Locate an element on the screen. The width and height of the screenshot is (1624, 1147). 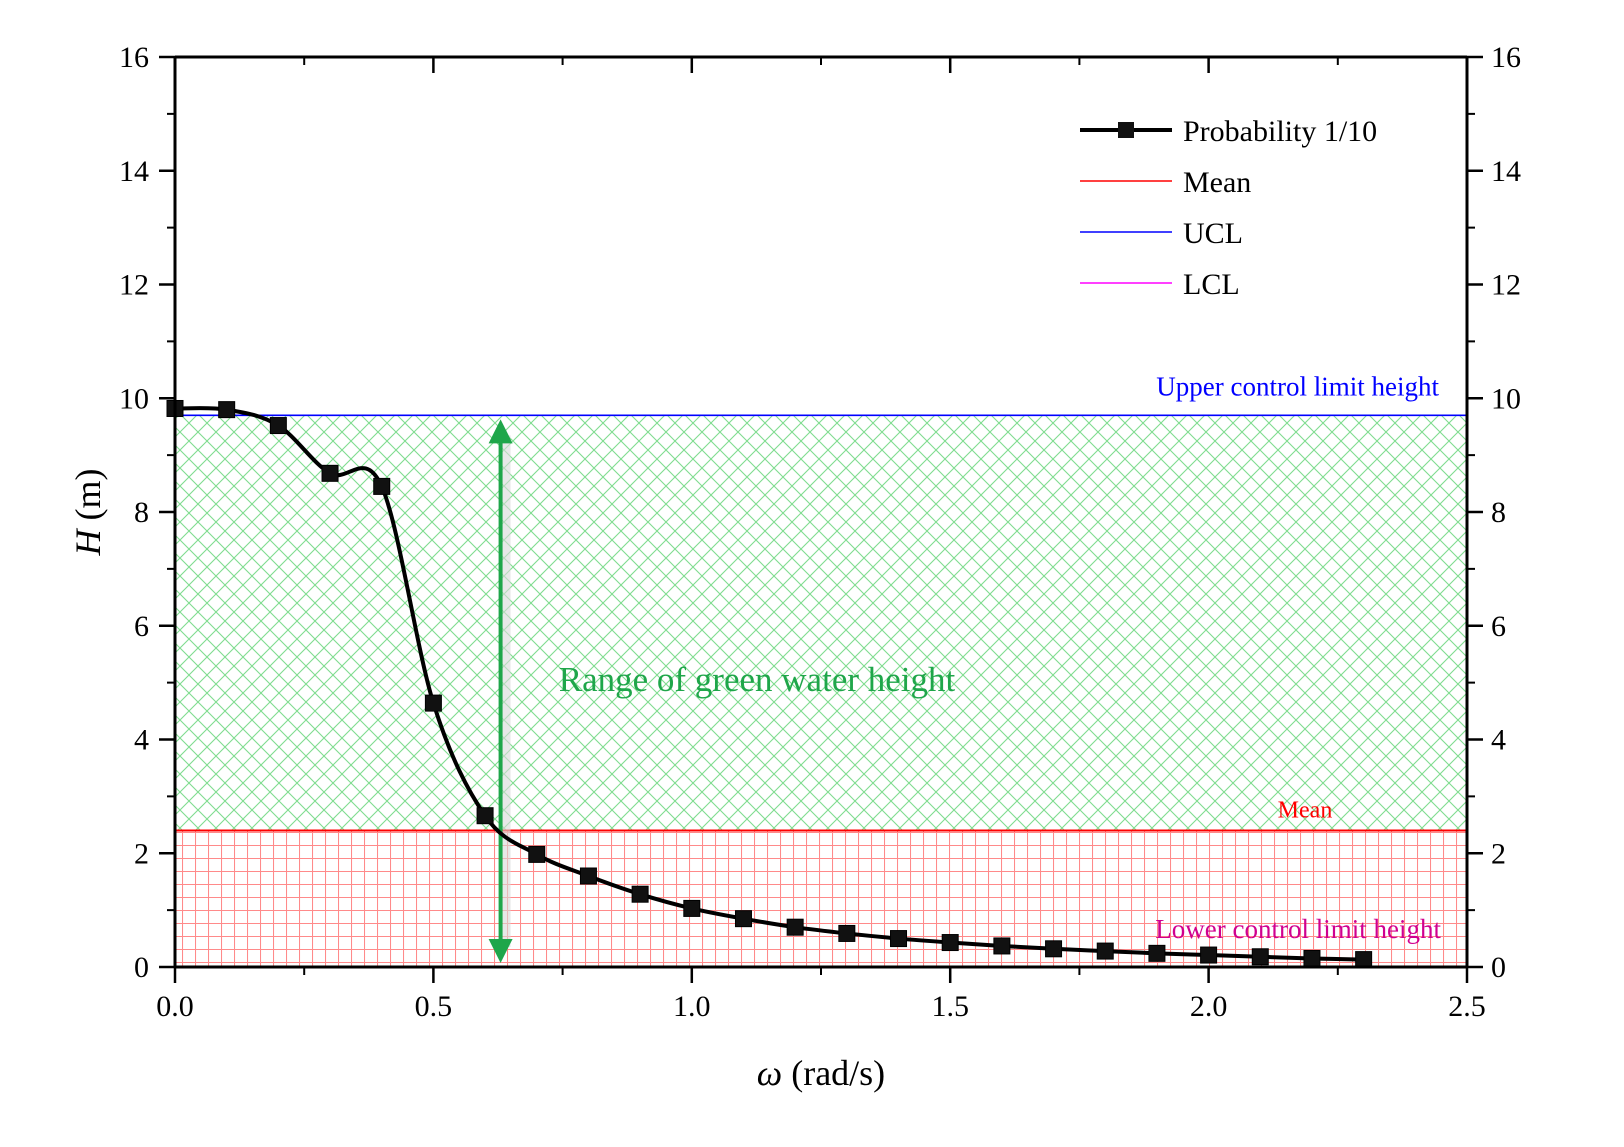
ref-line-label-mean: Mean is located at coordinates (1305, 811).